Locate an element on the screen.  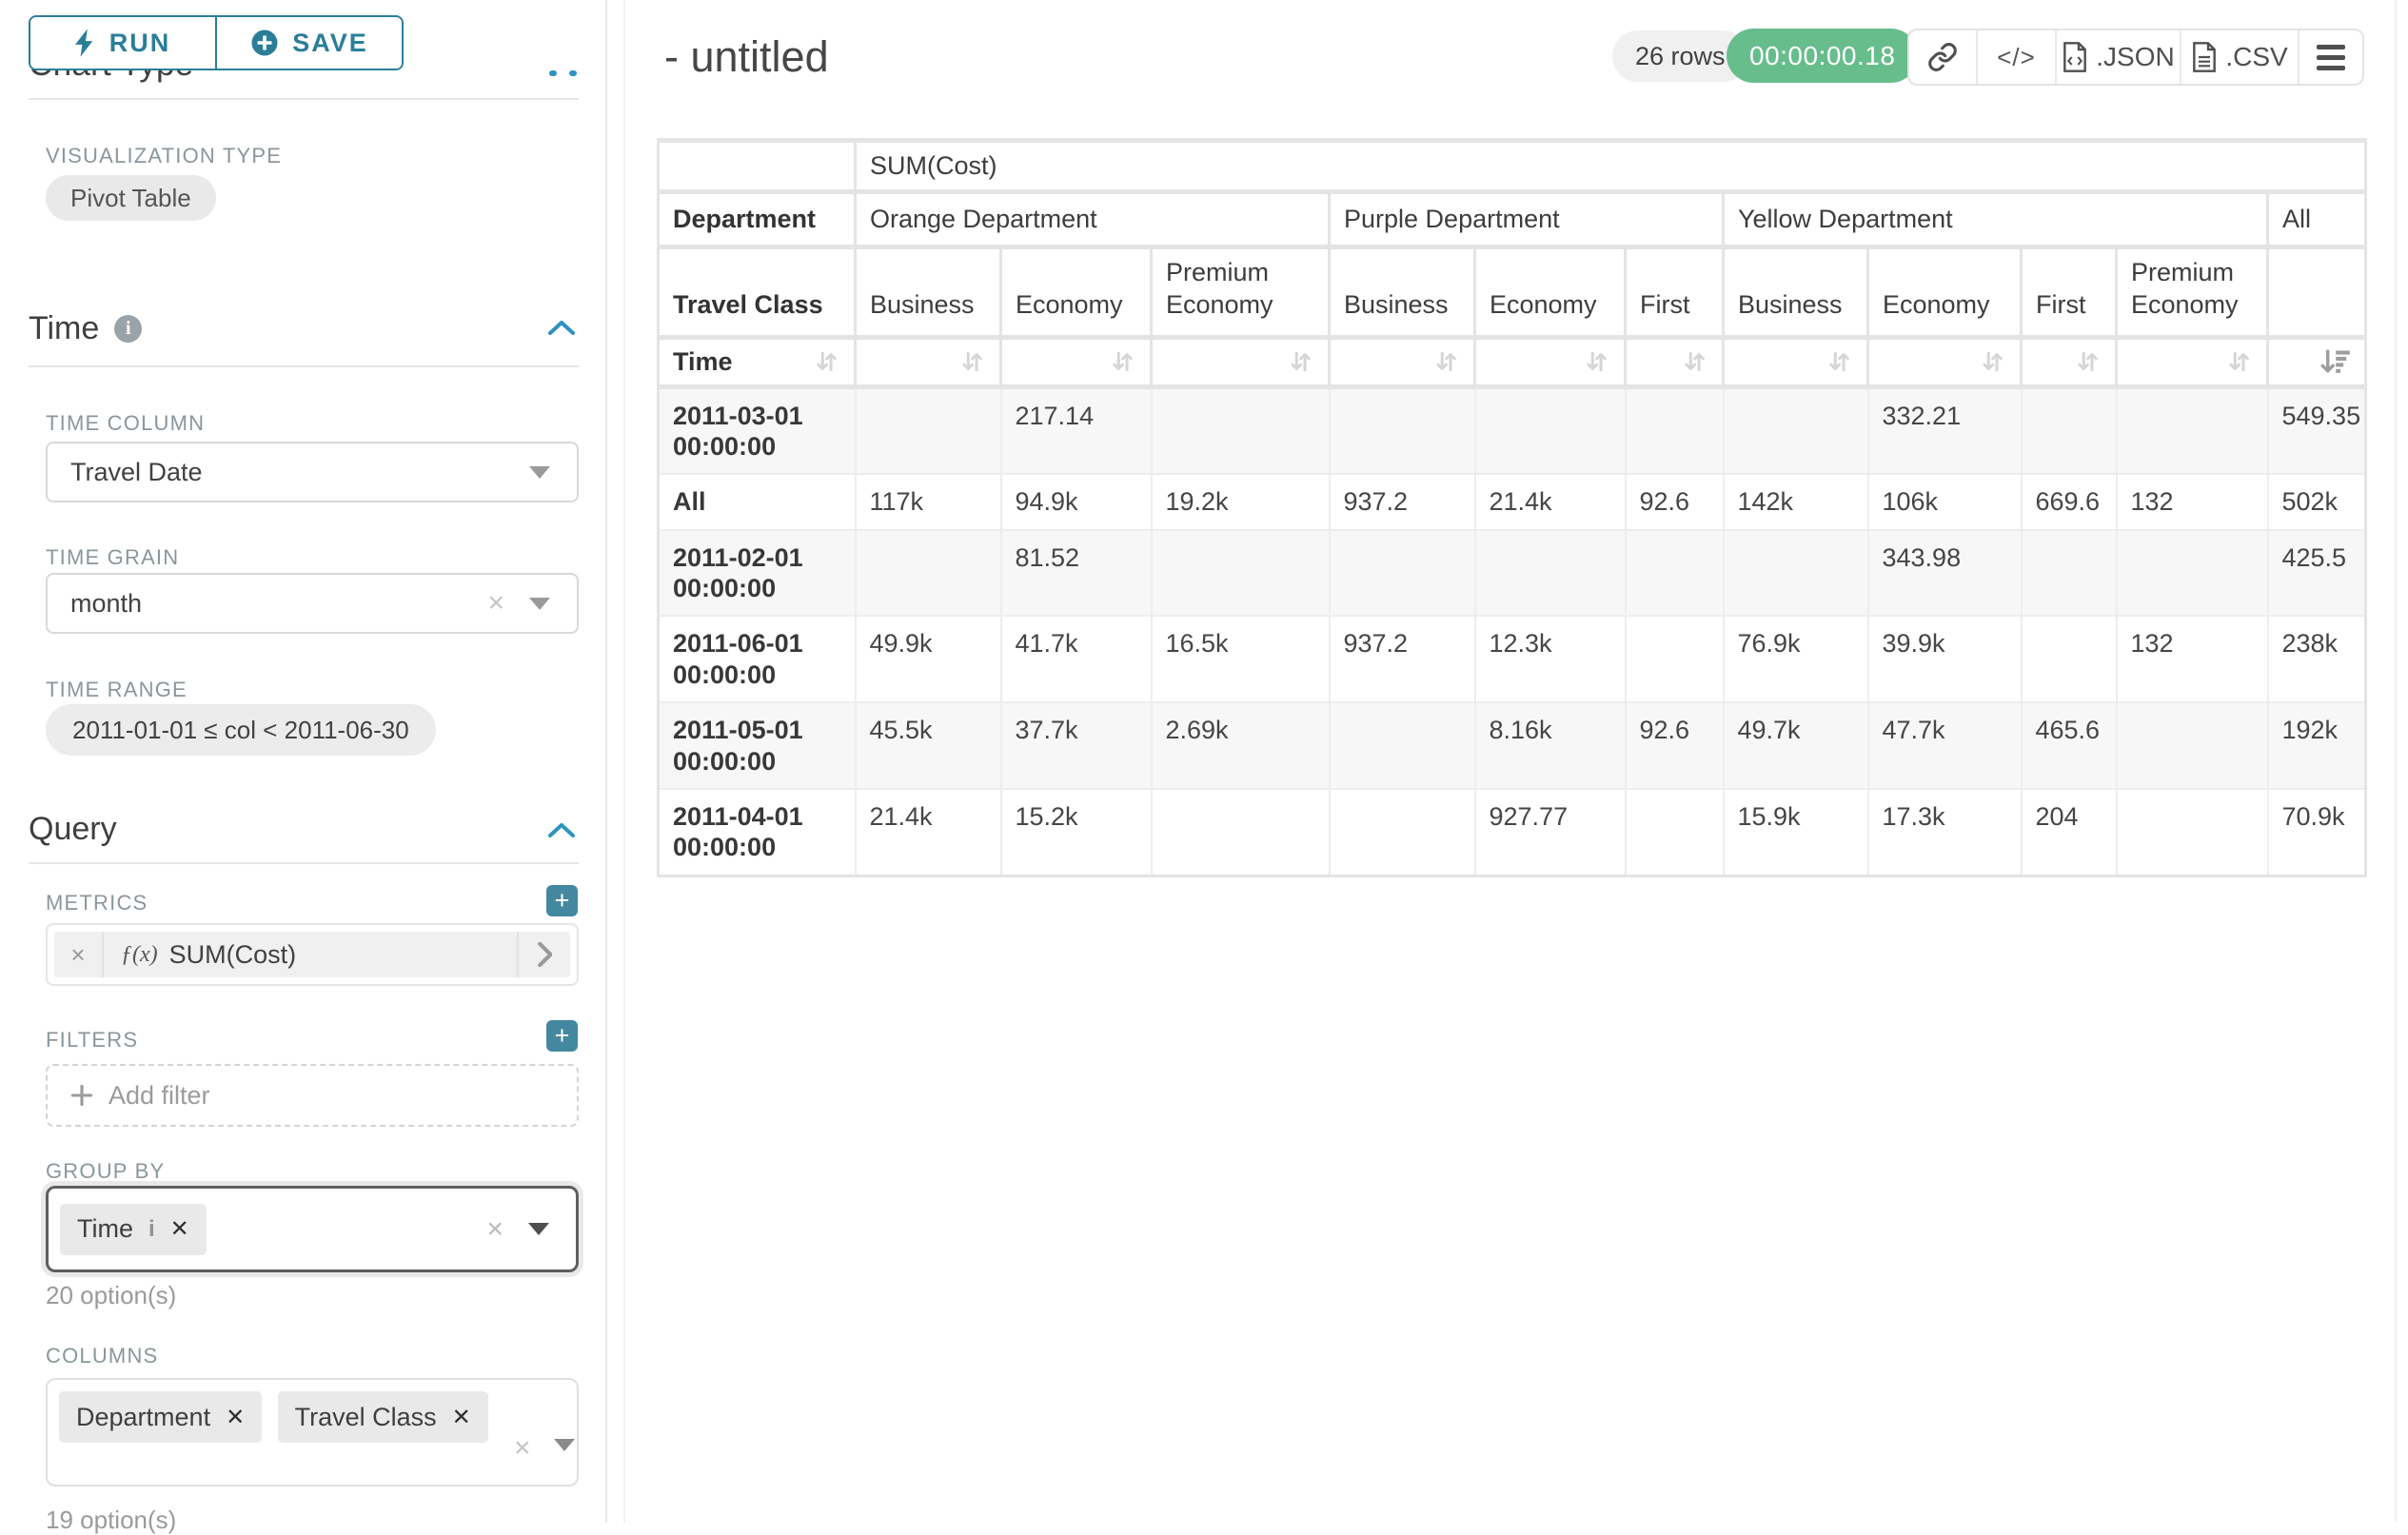
export-json-button: .JSON is located at coordinates (2117, 57).